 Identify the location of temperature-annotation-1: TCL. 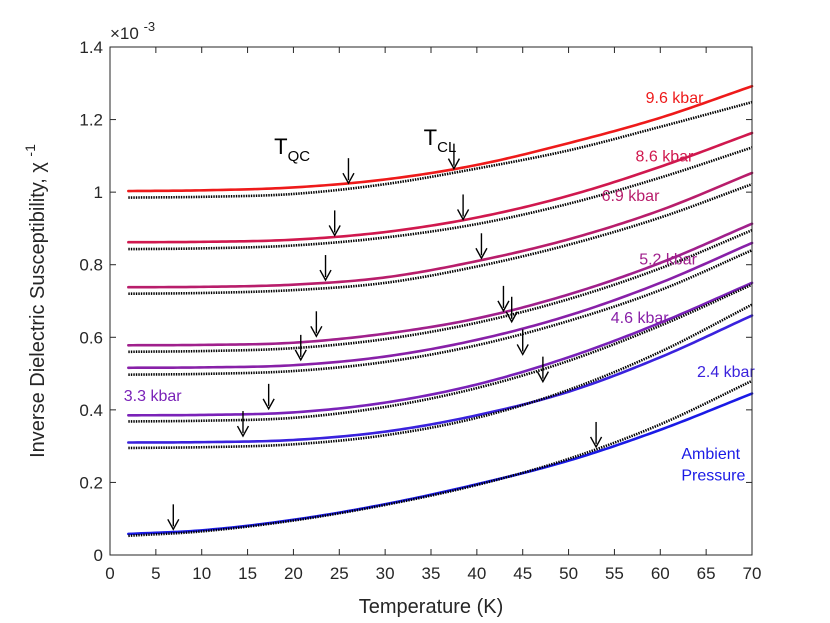
(440, 140).